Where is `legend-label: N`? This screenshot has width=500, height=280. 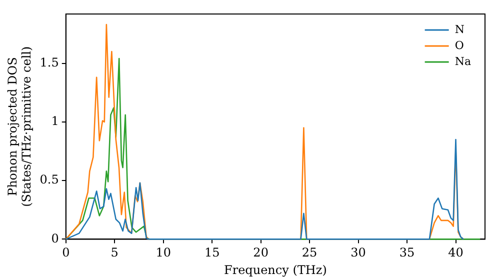
legend-label: N is located at coordinates (459, 29).